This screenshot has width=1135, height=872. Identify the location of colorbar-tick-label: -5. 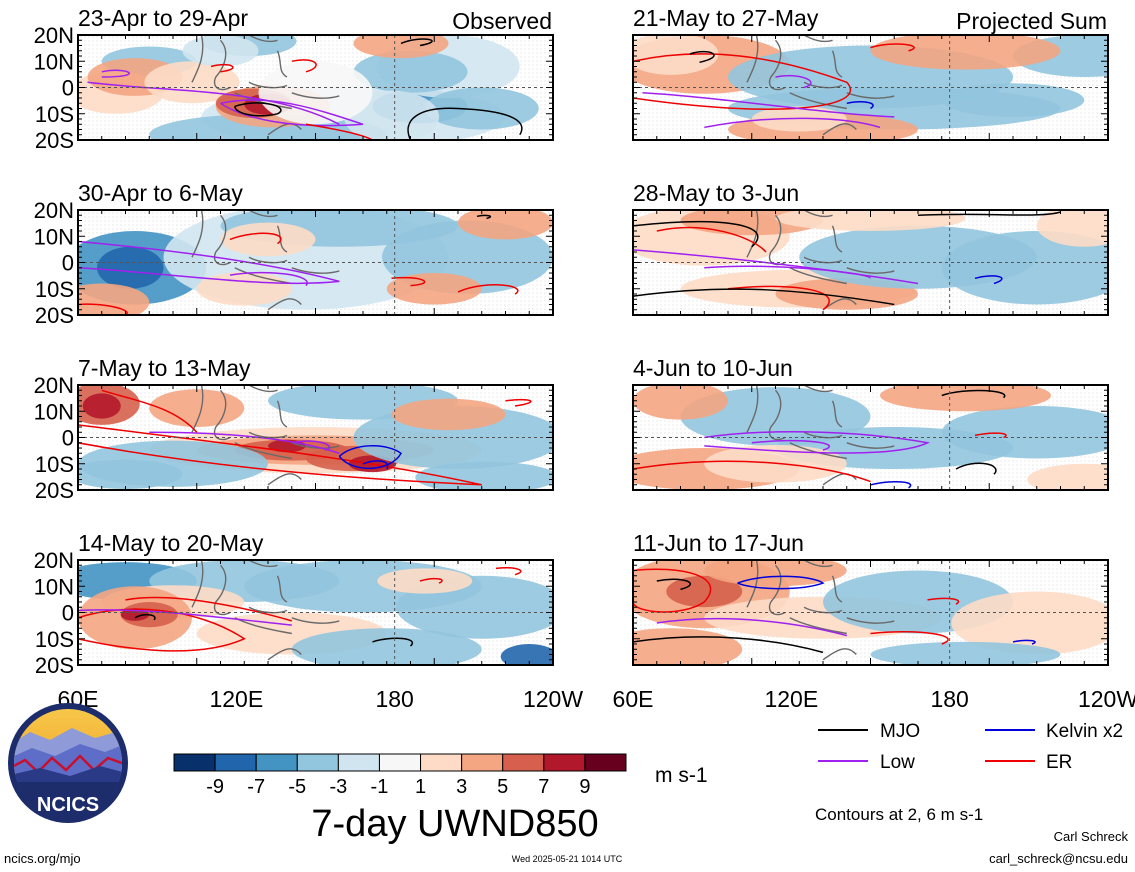
(297, 787).